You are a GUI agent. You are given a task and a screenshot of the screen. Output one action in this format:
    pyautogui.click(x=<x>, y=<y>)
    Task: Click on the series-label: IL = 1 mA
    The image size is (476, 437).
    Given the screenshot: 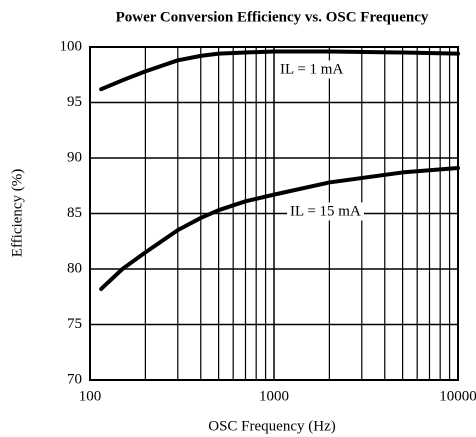 What is the action you would take?
    pyautogui.click(x=311, y=69)
    